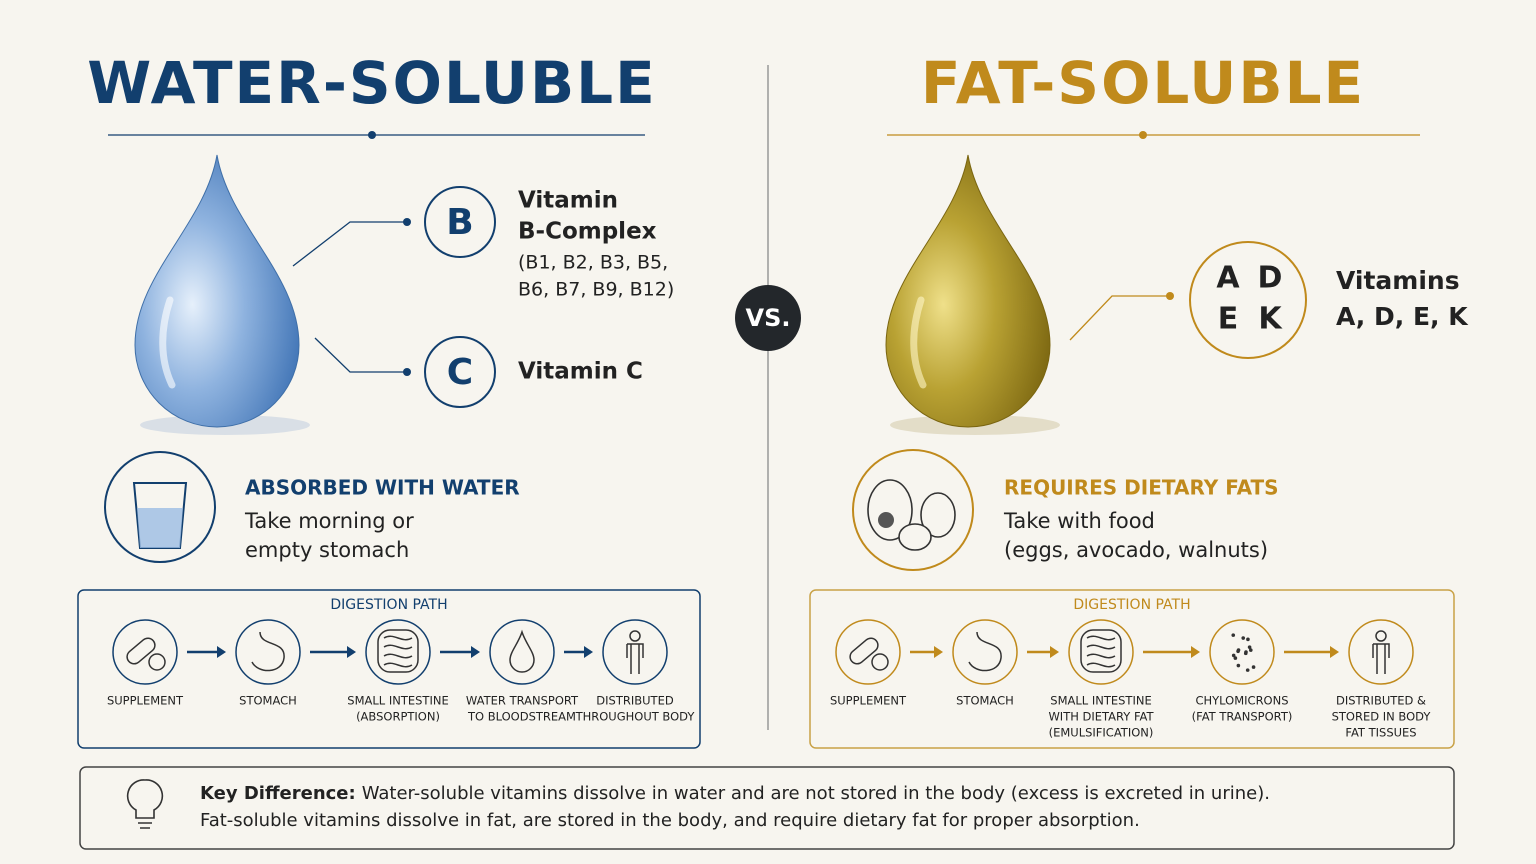 This screenshot has height=864, width=1536. Describe the element at coordinates (1380, 733) in the screenshot. I see `step-label: FAT TISSUES` at that location.